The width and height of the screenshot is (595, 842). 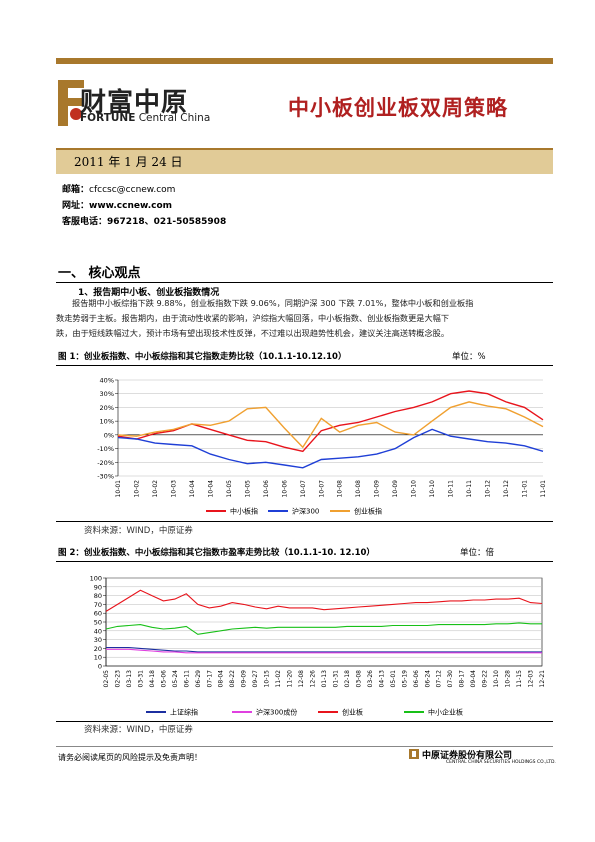 What do you see at coordinates (98, 587) in the screenshot?
I see `y-tick-label: 90` at bounding box center [98, 587].